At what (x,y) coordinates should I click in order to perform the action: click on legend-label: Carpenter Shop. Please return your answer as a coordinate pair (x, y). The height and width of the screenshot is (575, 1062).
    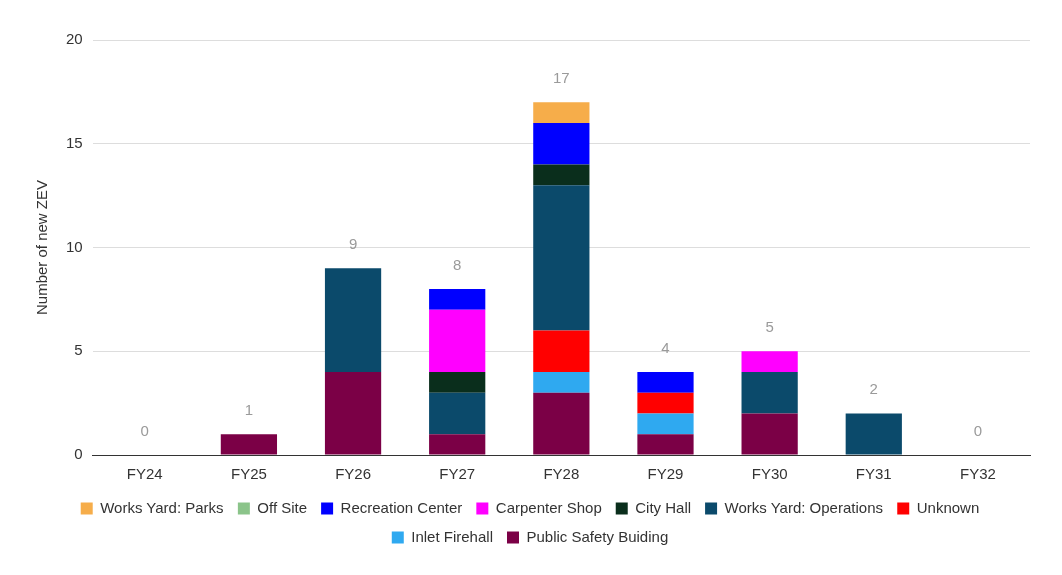
    Looking at the image, I should click on (548, 507).